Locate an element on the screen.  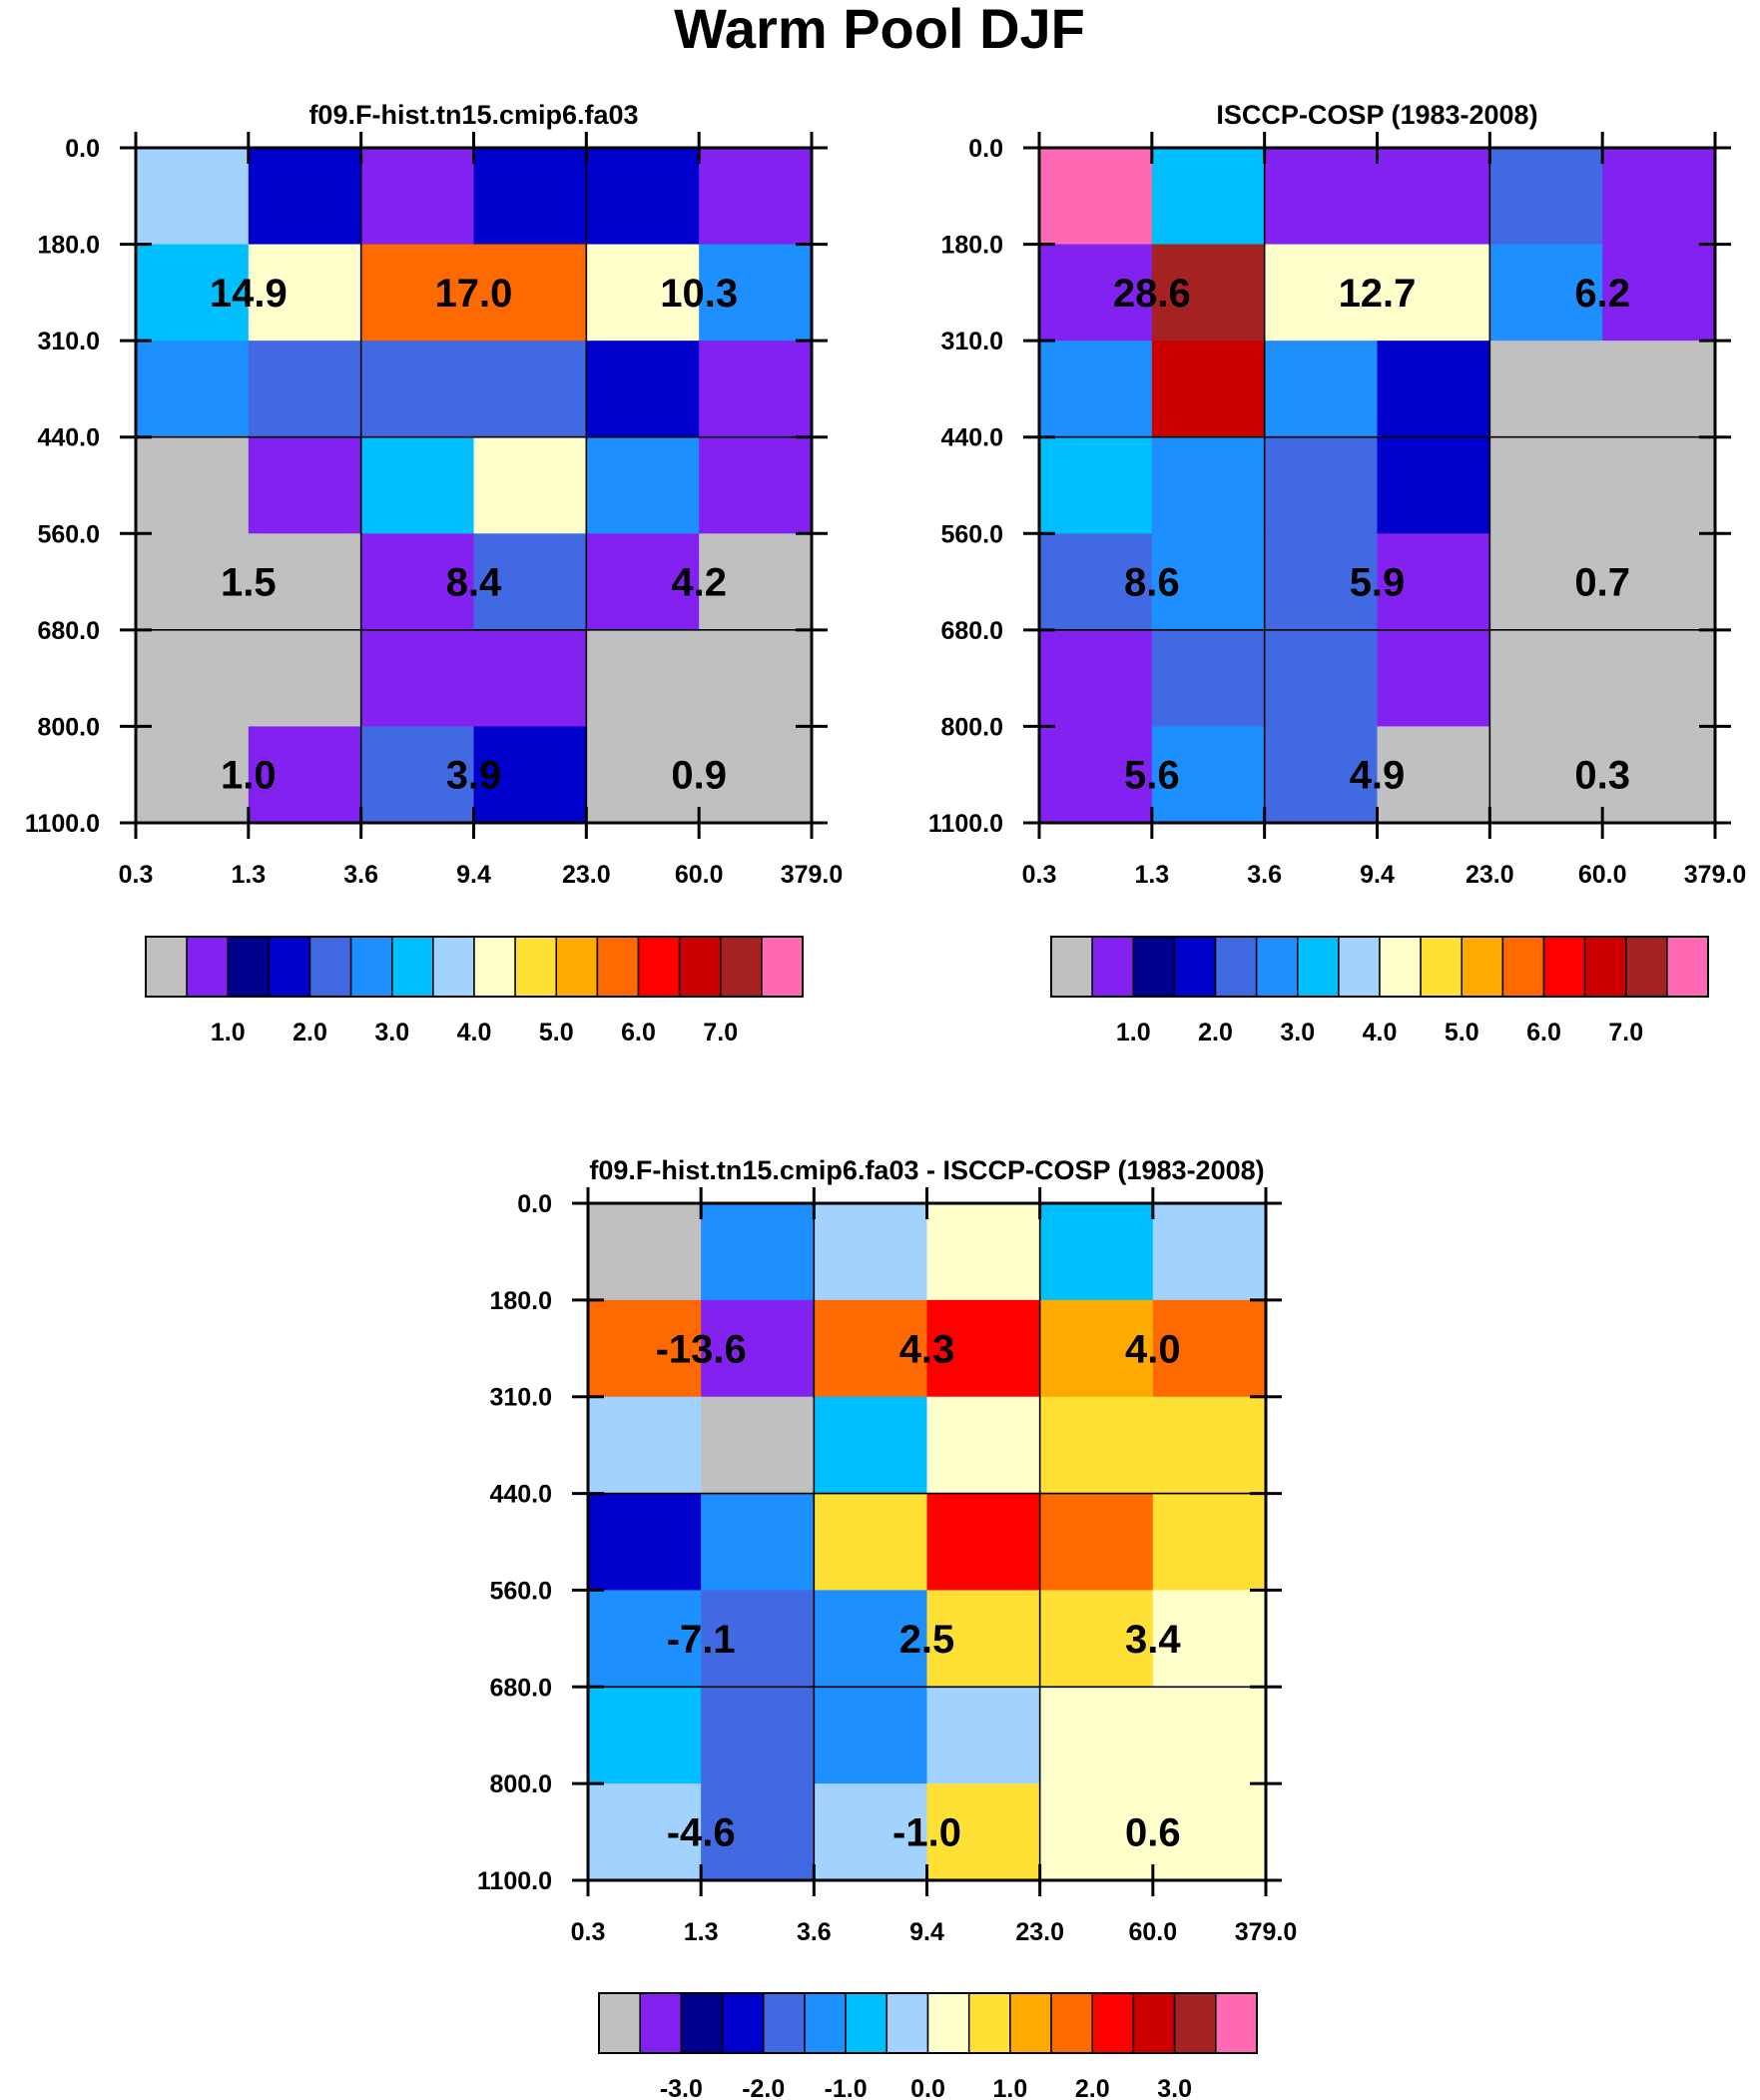
colorbar: 1.0 2.0 3.0 4.0 5.0 6.0 7.0 is located at coordinates (475, 991).